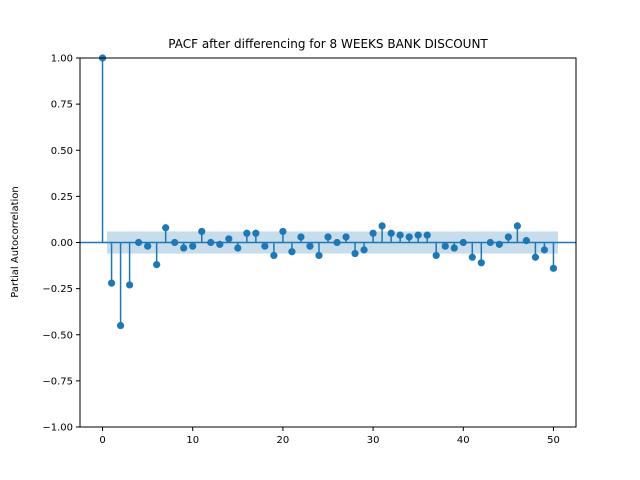  I want to click on y-tick-label: 0.00, so click(62, 243).